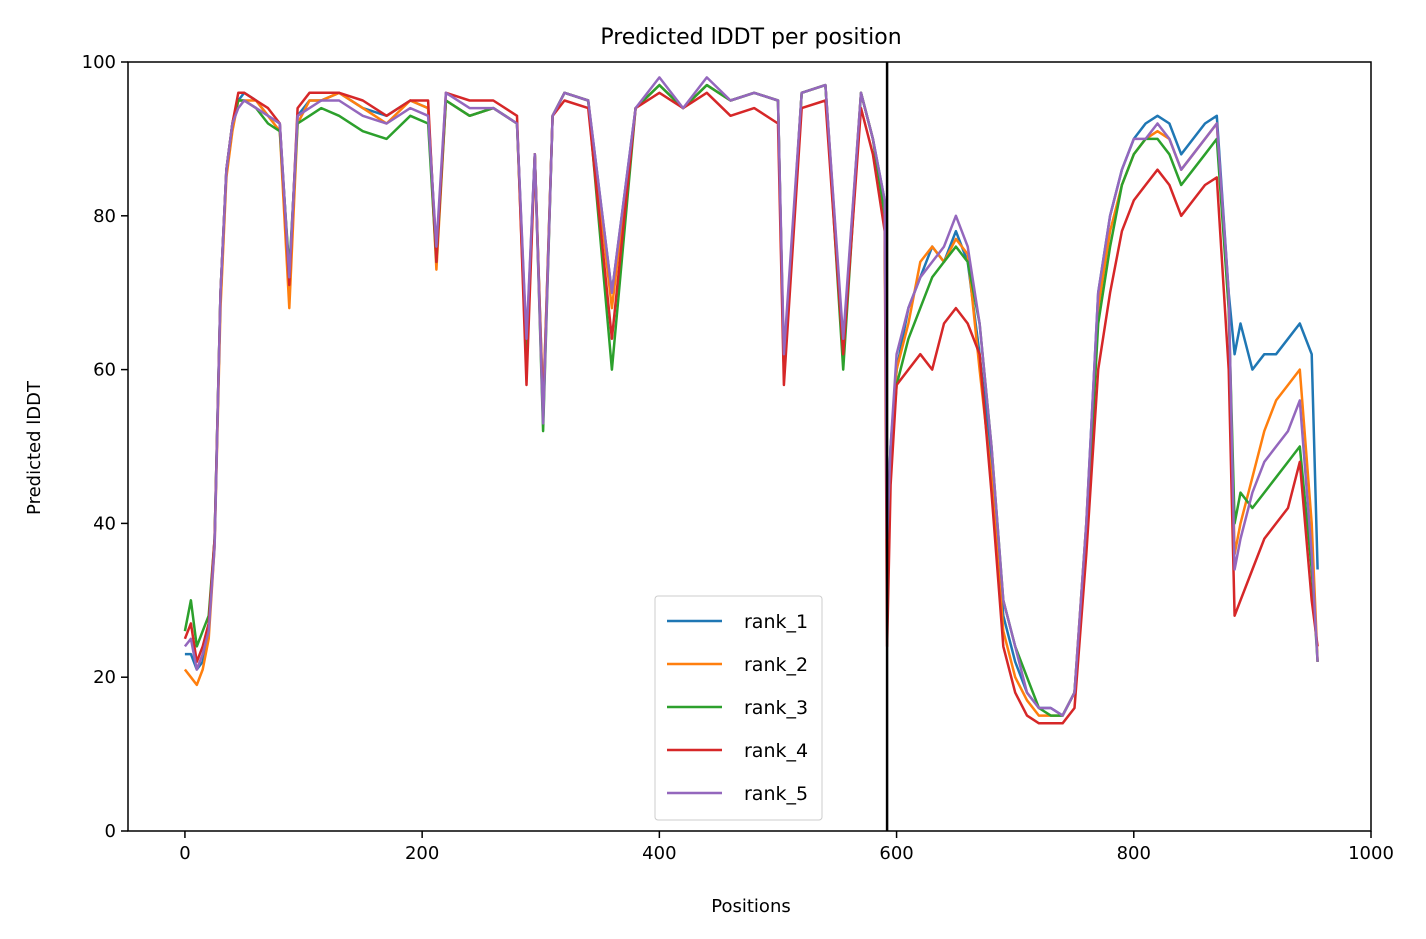 The image size is (1426, 939). I want to click on legend-box, so click(738, 708).